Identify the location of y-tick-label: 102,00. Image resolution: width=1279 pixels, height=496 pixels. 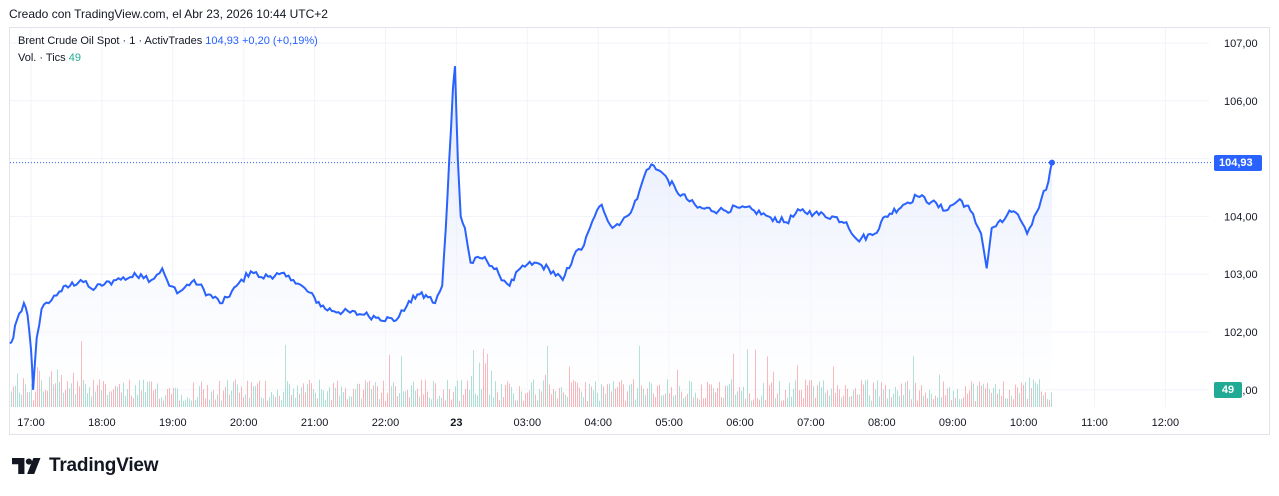
(1241, 333).